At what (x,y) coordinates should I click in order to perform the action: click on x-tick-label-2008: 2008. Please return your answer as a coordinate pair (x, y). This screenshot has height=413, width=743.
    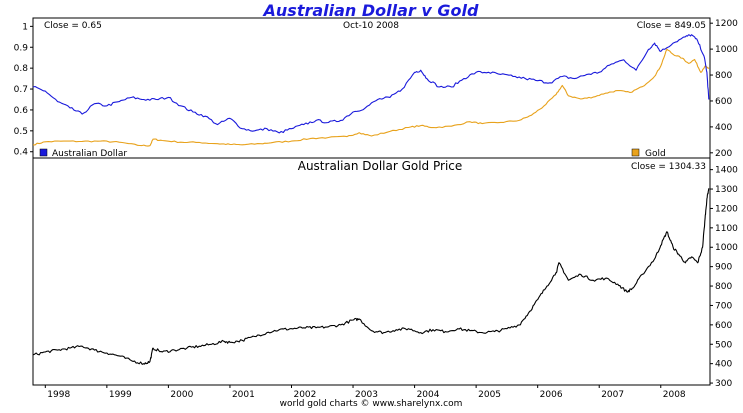
    Looking at the image, I should click on (674, 395).